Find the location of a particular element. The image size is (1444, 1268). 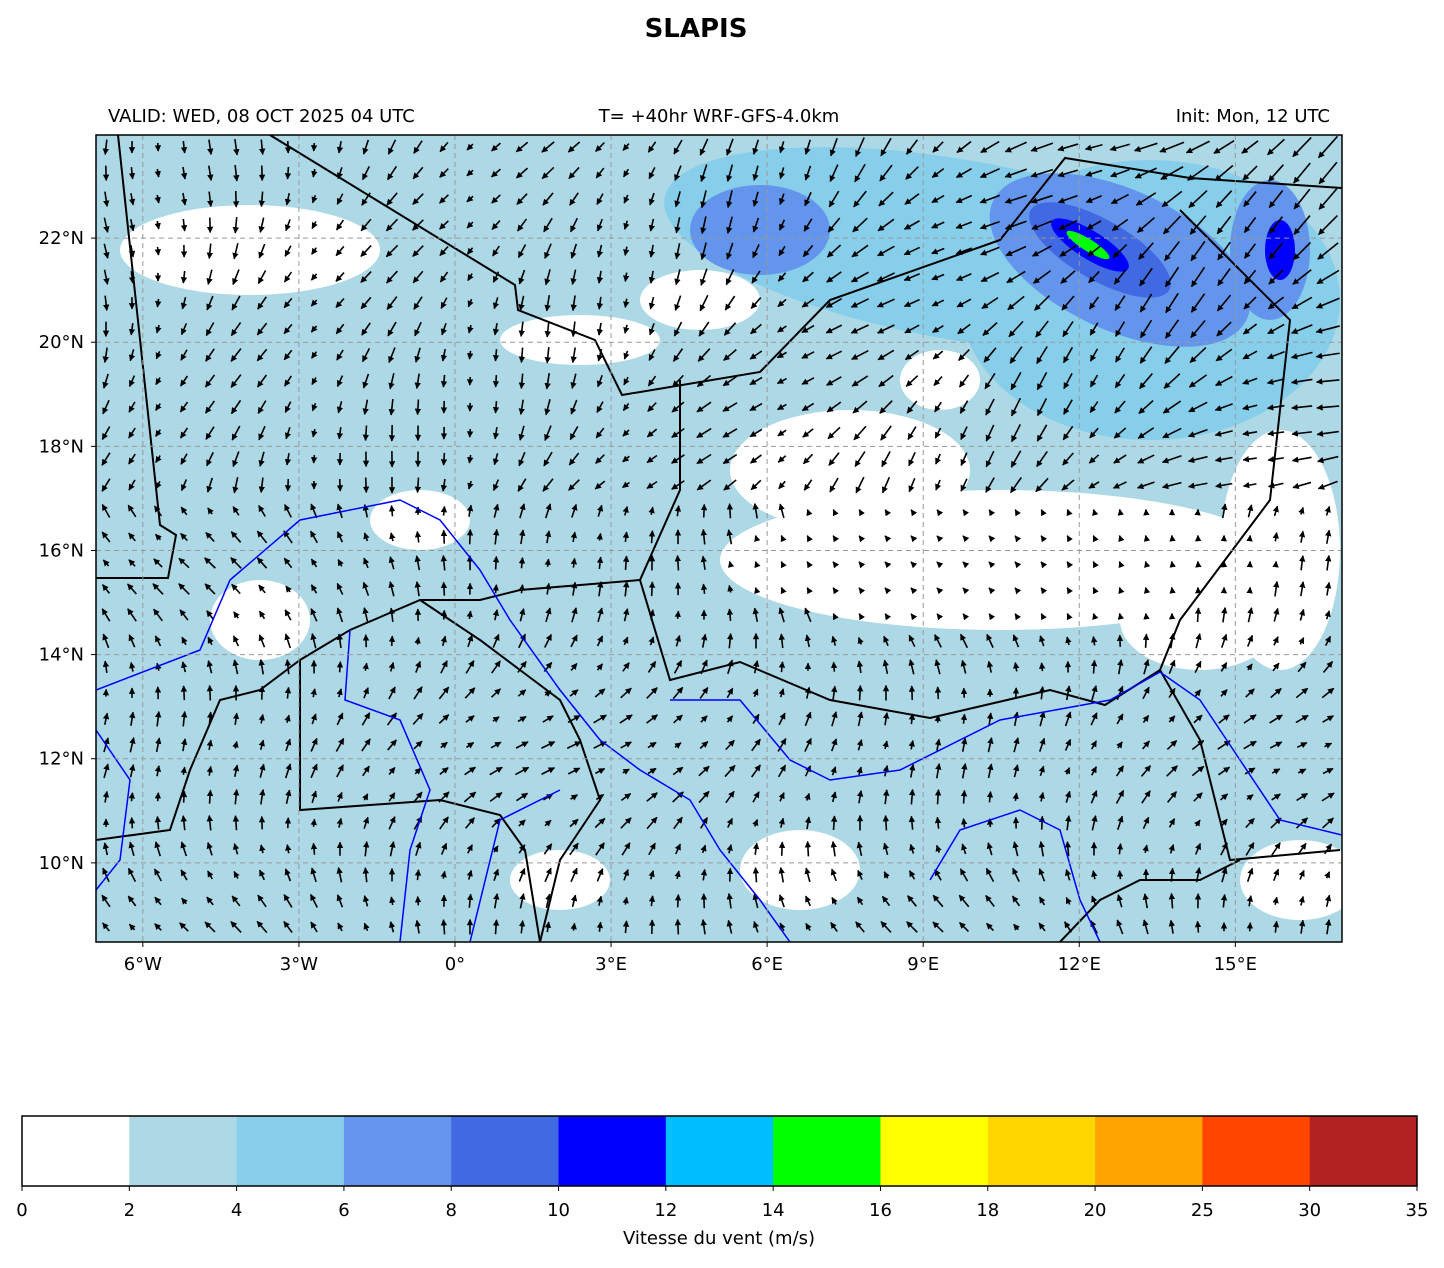

colorbar-tick-label: 20 is located at coordinates (1095, 1210).